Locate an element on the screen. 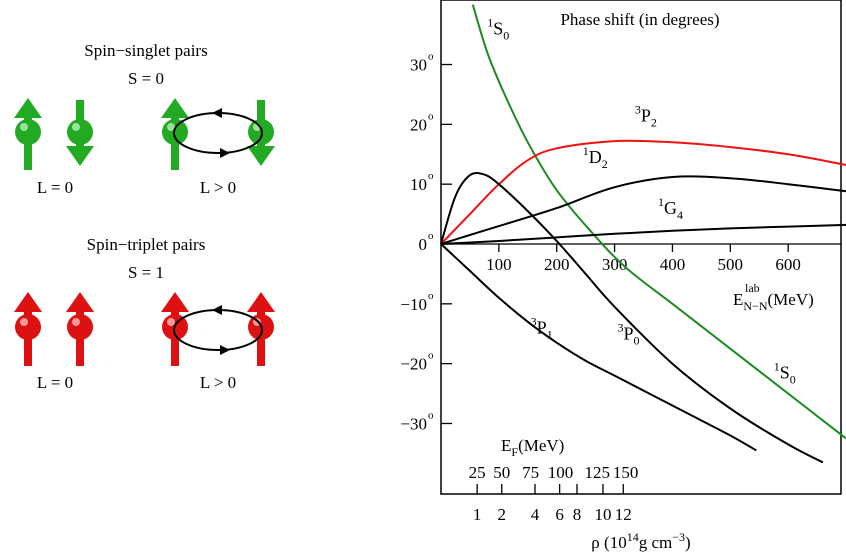 The image size is (846, 556). x-tick-label: 300 is located at coordinates (615, 264).